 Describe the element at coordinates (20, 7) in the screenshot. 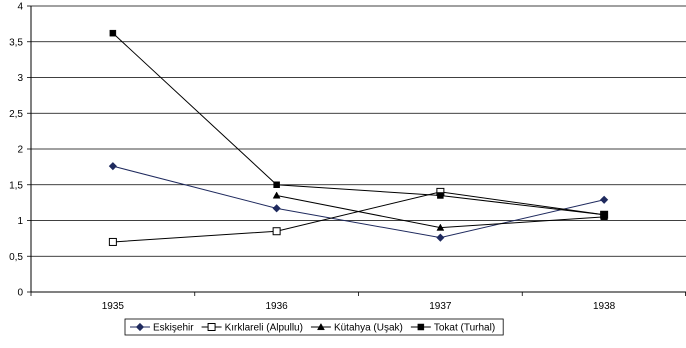

I see `y-tick-label: 4` at that location.